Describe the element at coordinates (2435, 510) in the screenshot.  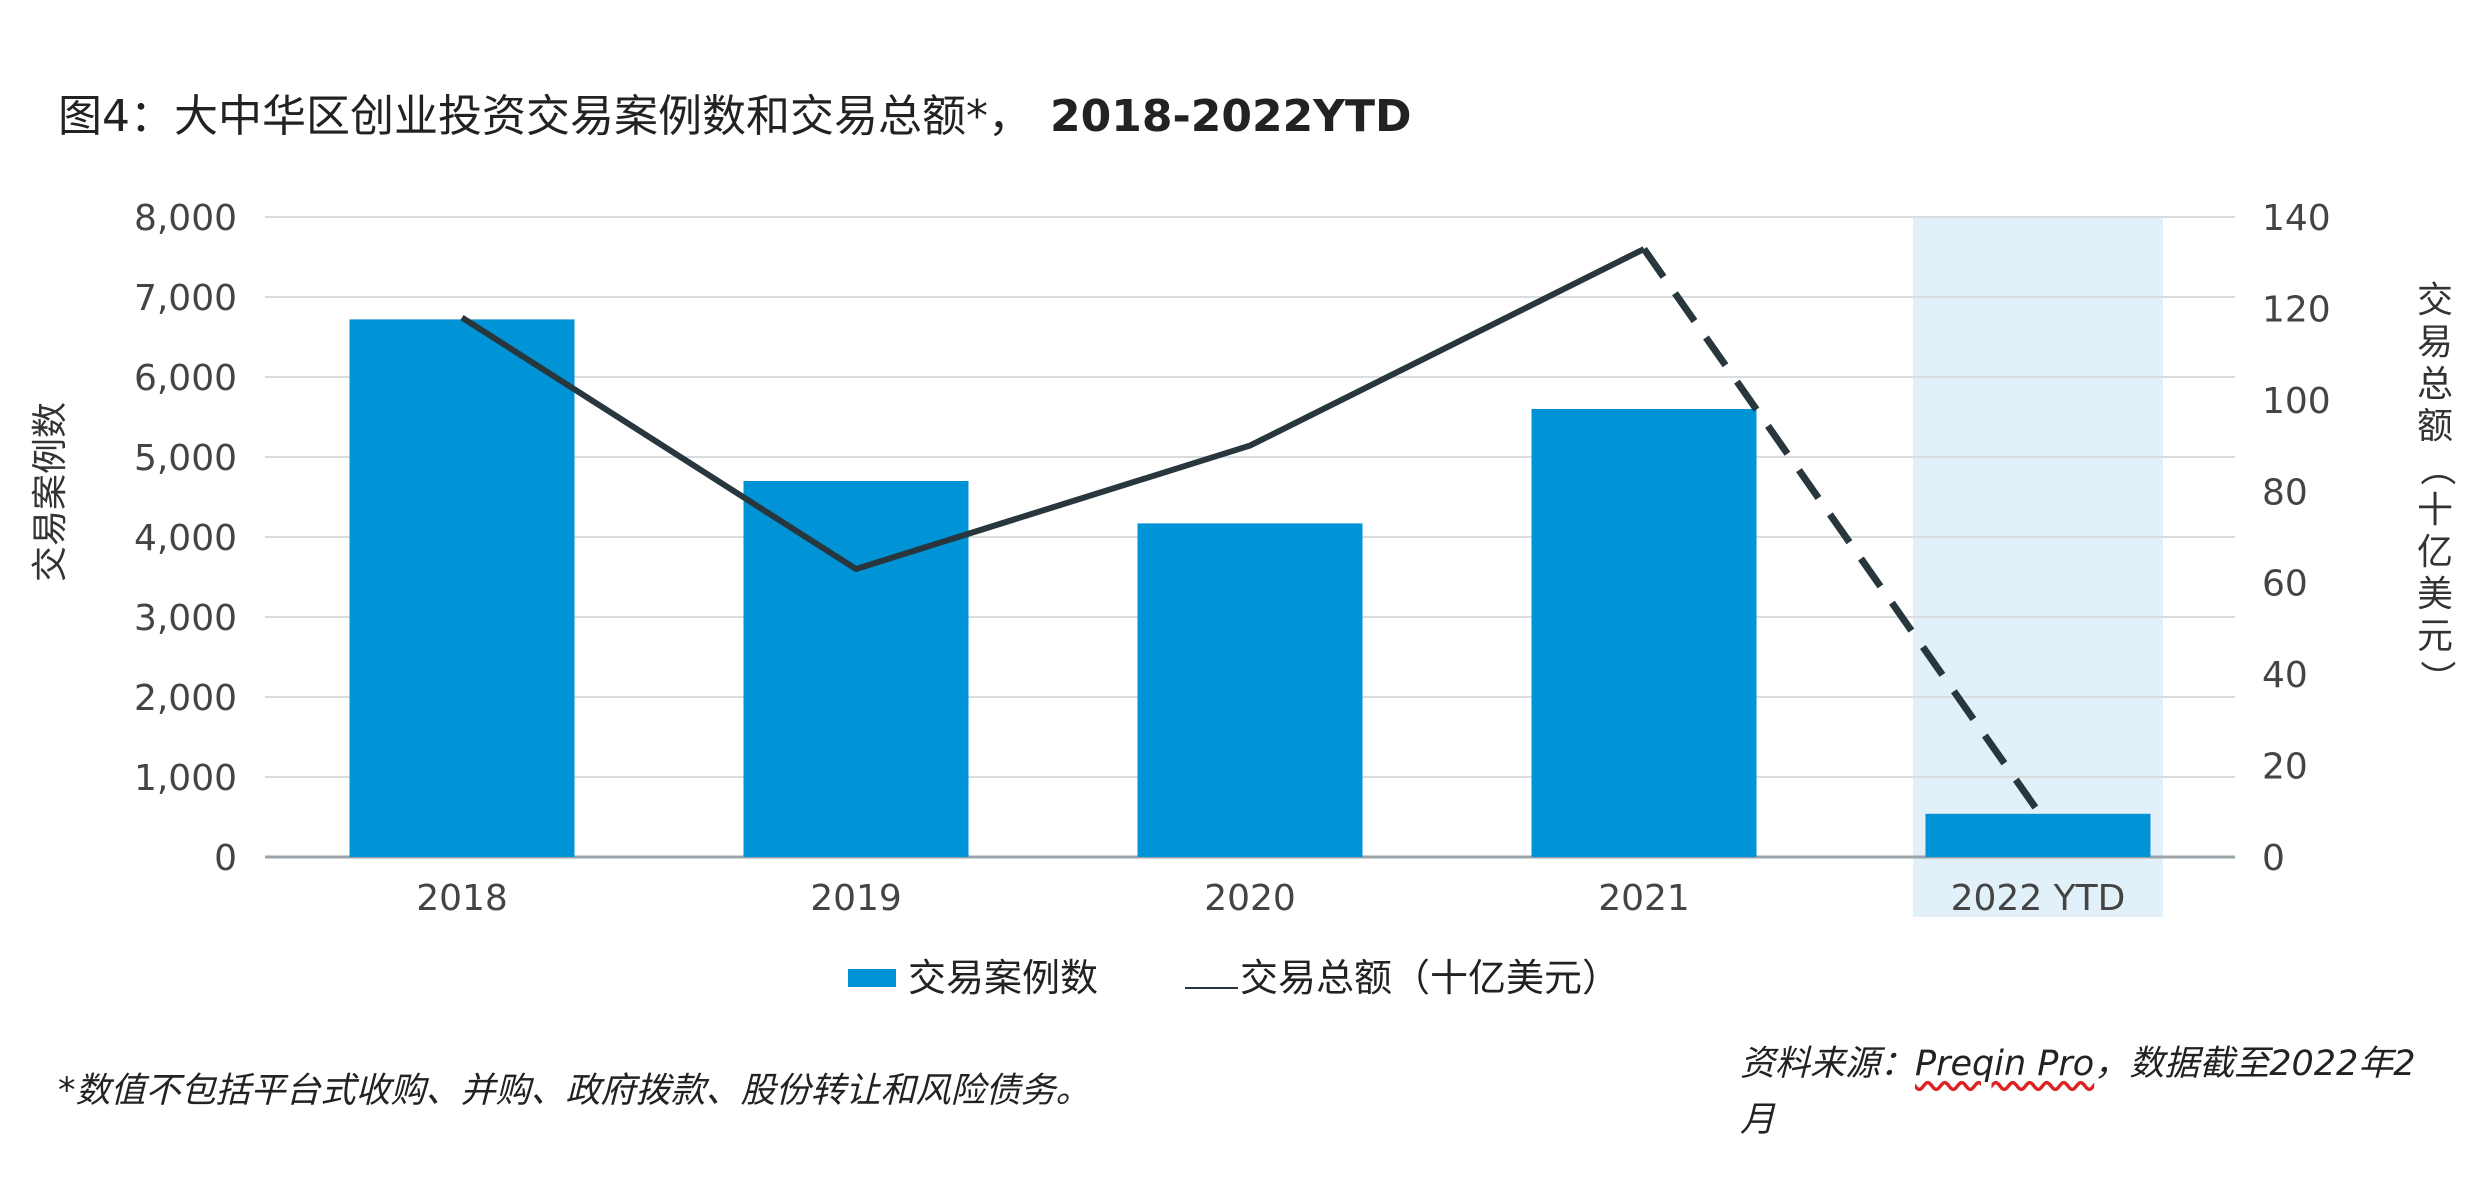
I see `right-axis-label-char: 十` at that location.